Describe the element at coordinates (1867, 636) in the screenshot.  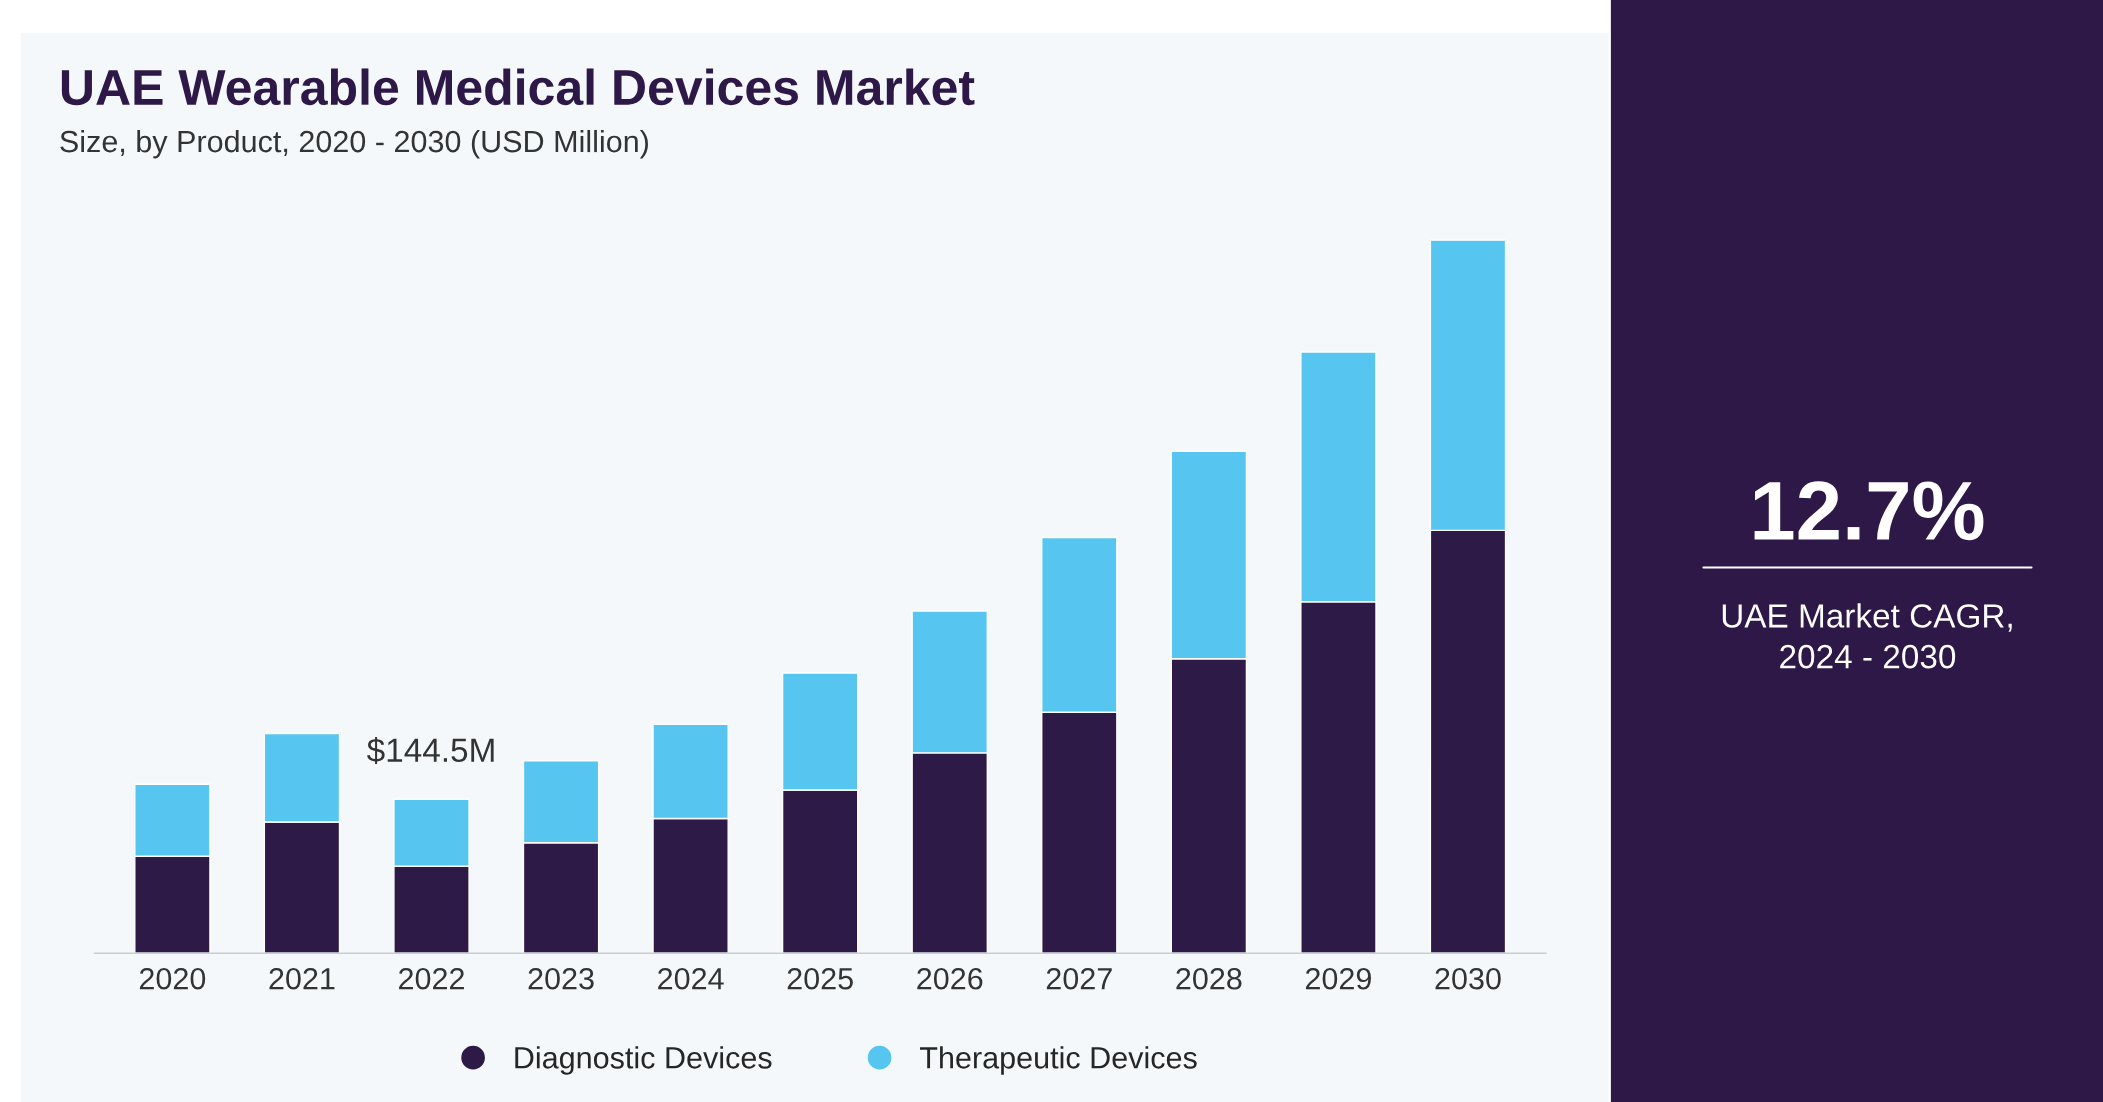
I see `text: UAE Market CAGR, 2024 - 2030` at that location.